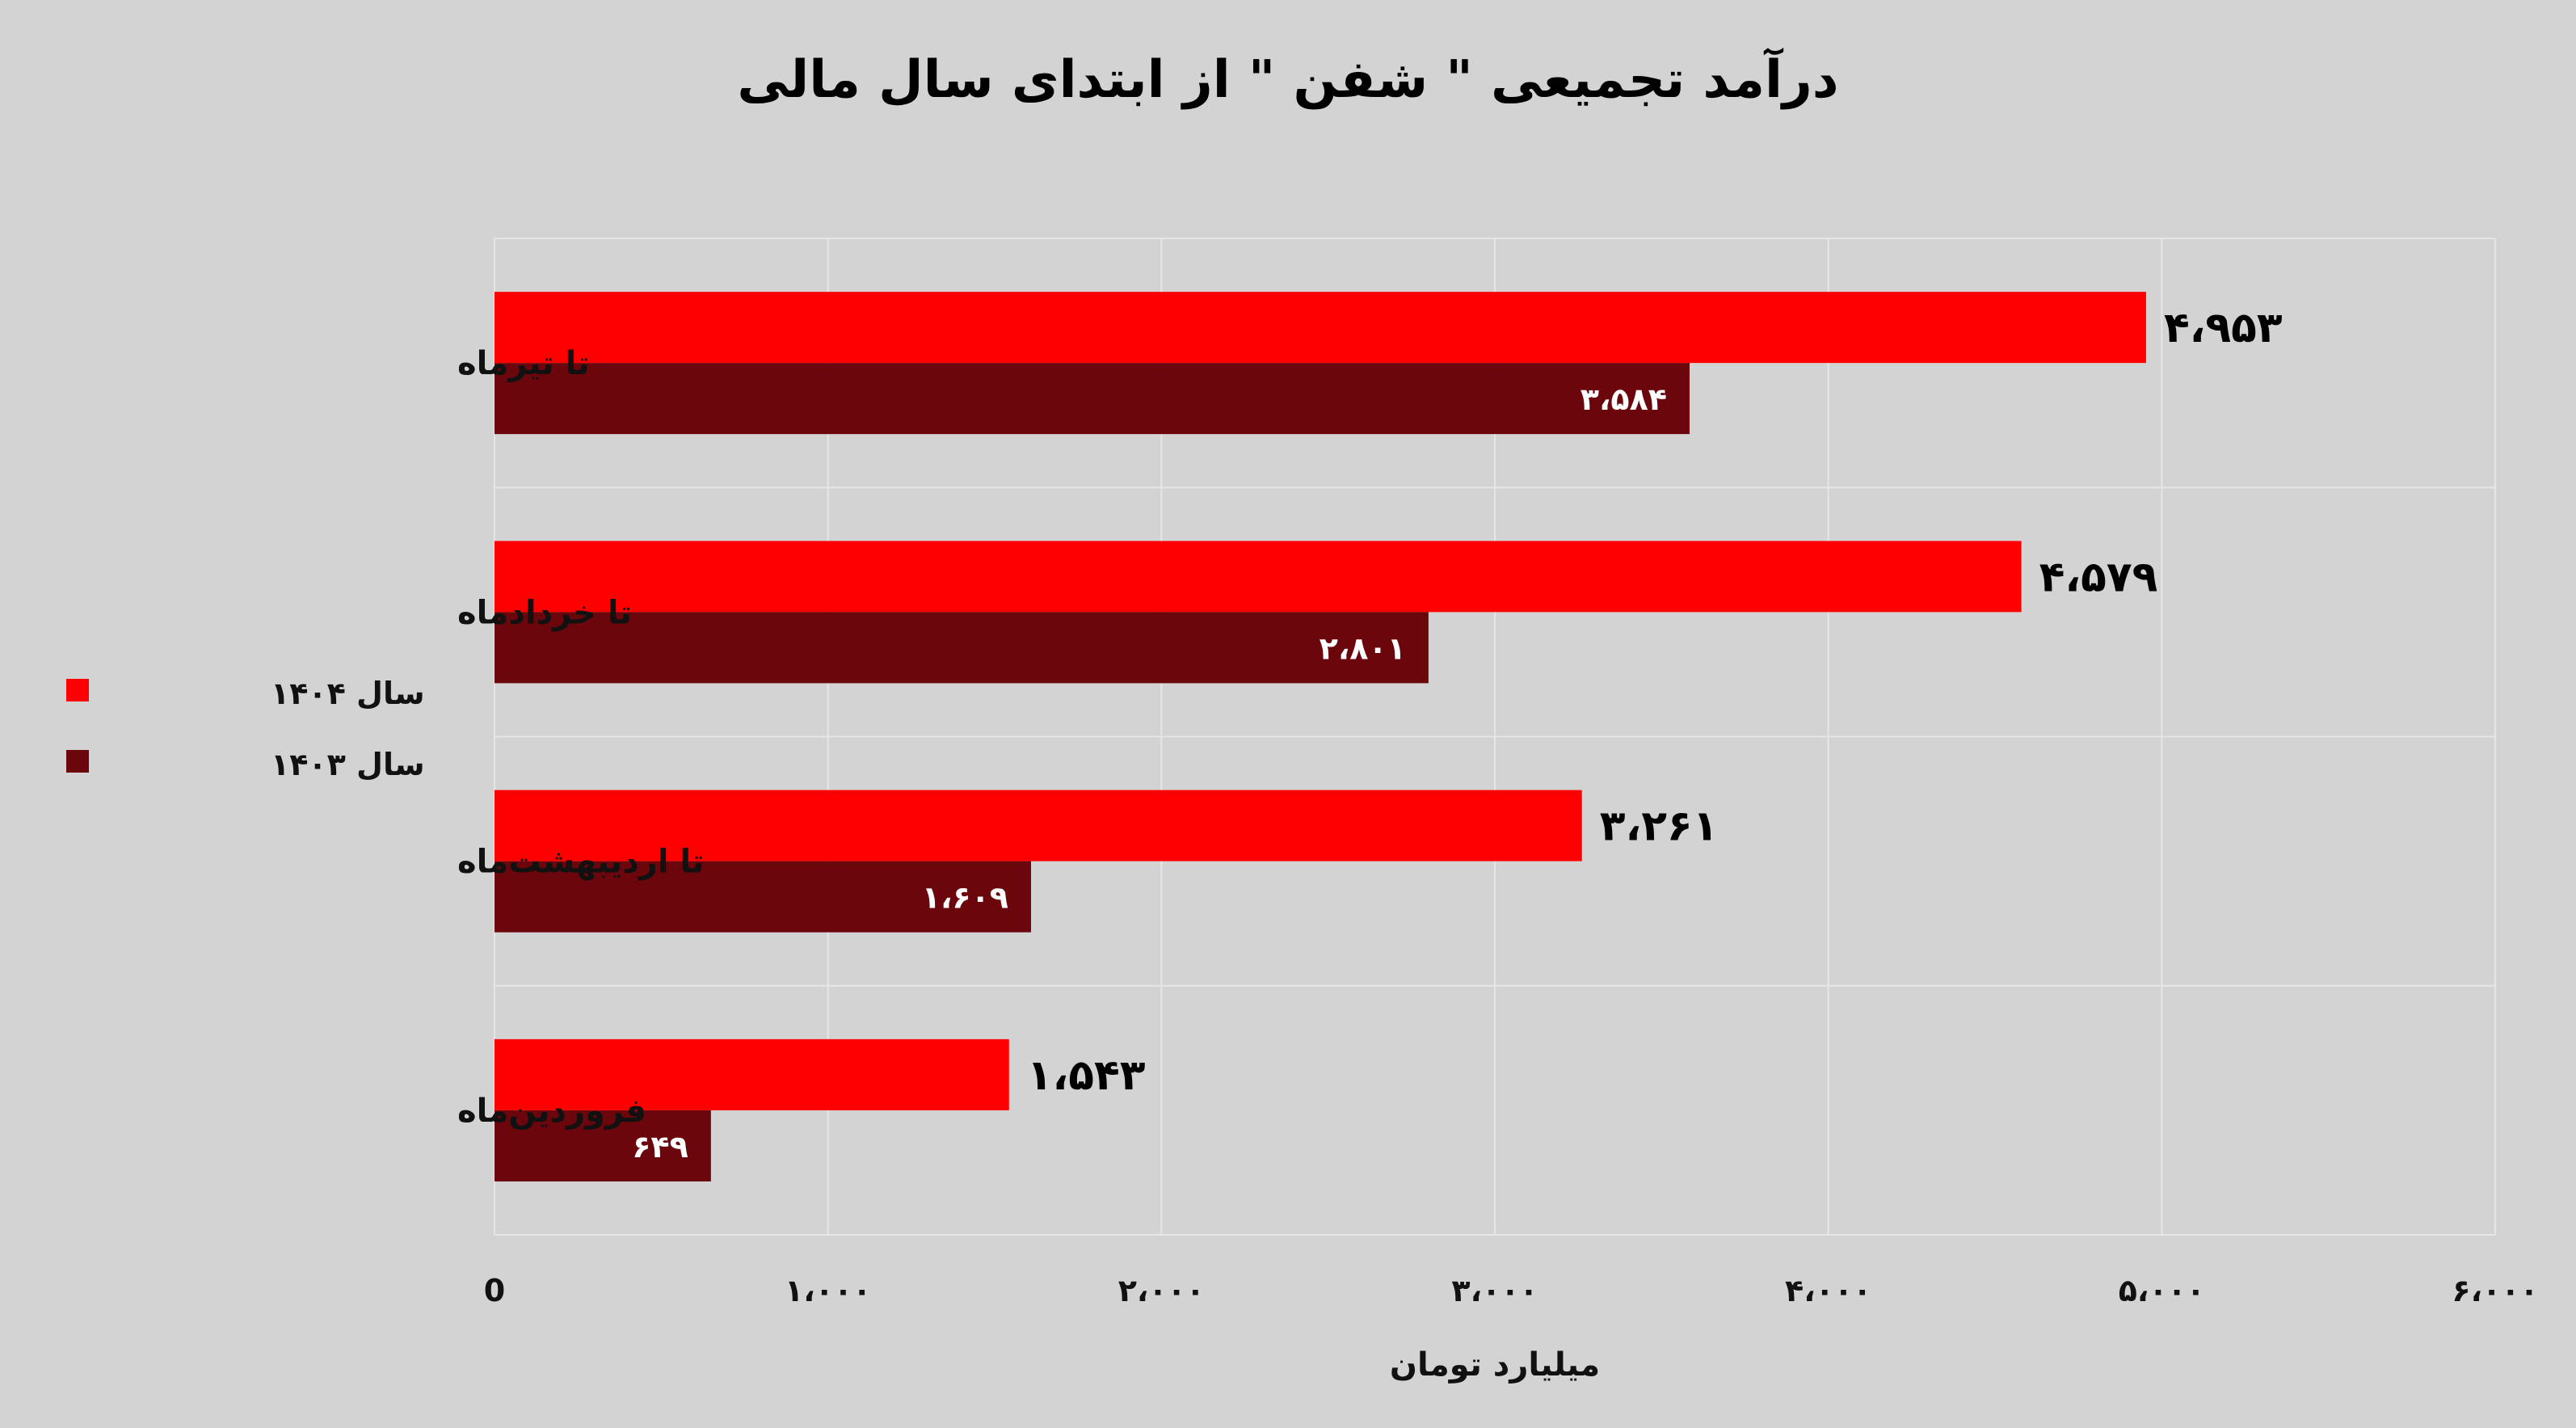  What do you see at coordinates (348, 764) in the screenshot?
I see `legend-label-1403: سال ۱۴۰۳` at bounding box center [348, 764].